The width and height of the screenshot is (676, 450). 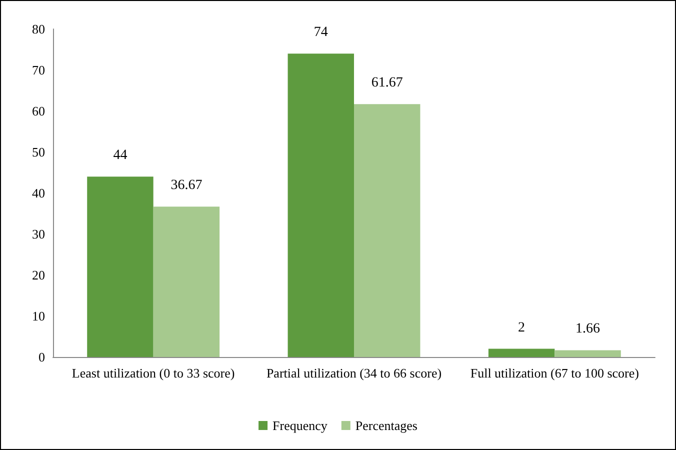 I want to click on y-tick-label: 20, so click(x=38, y=275).